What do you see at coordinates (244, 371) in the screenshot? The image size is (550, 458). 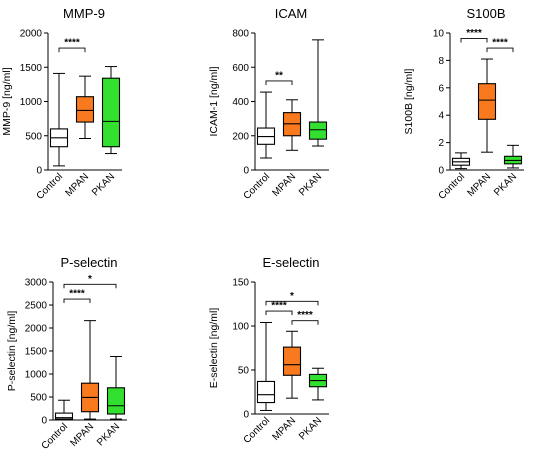 I see `y-tick-label: 50` at bounding box center [244, 371].